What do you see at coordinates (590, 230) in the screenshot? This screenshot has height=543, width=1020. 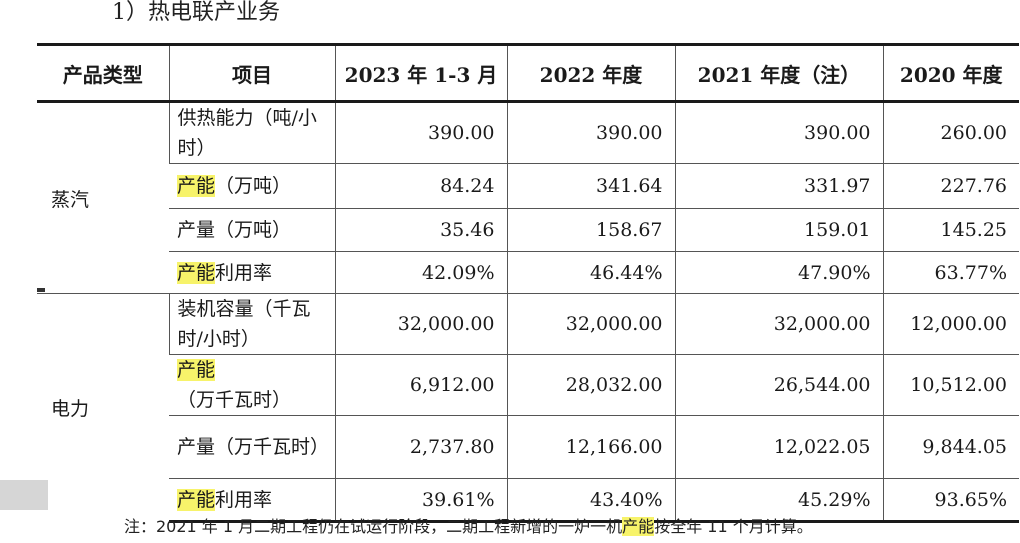 I see `value-cell: 158.67` at bounding box center [590, 230].